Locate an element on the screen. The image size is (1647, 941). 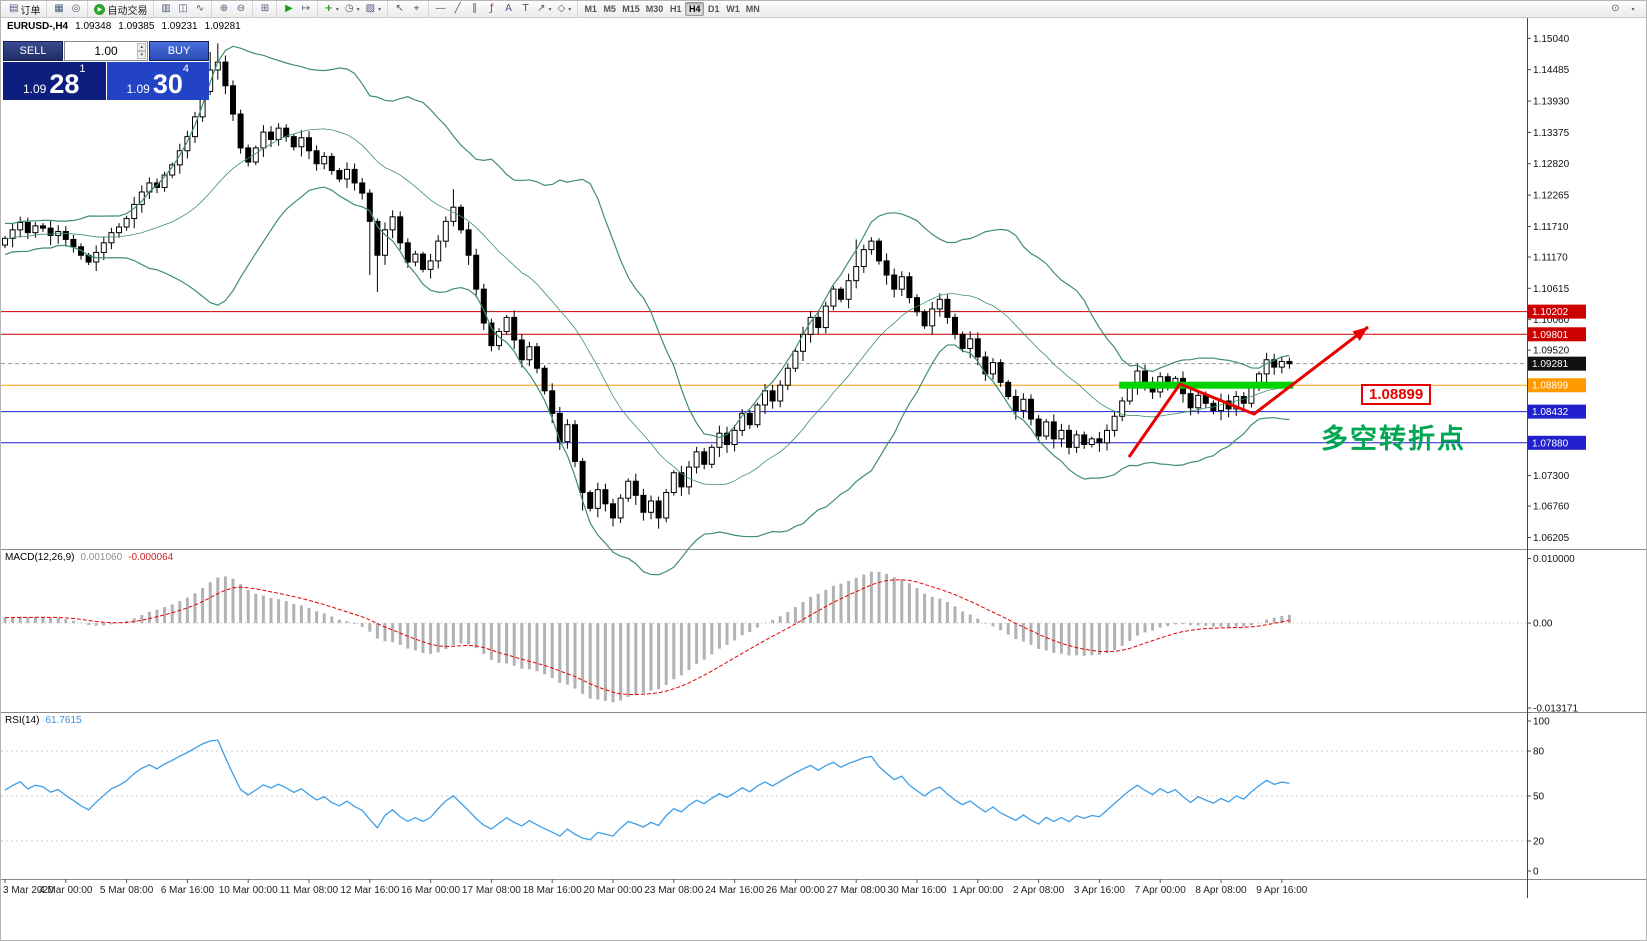
buy-price-sup: 4 is located at coordinates (186, 69).